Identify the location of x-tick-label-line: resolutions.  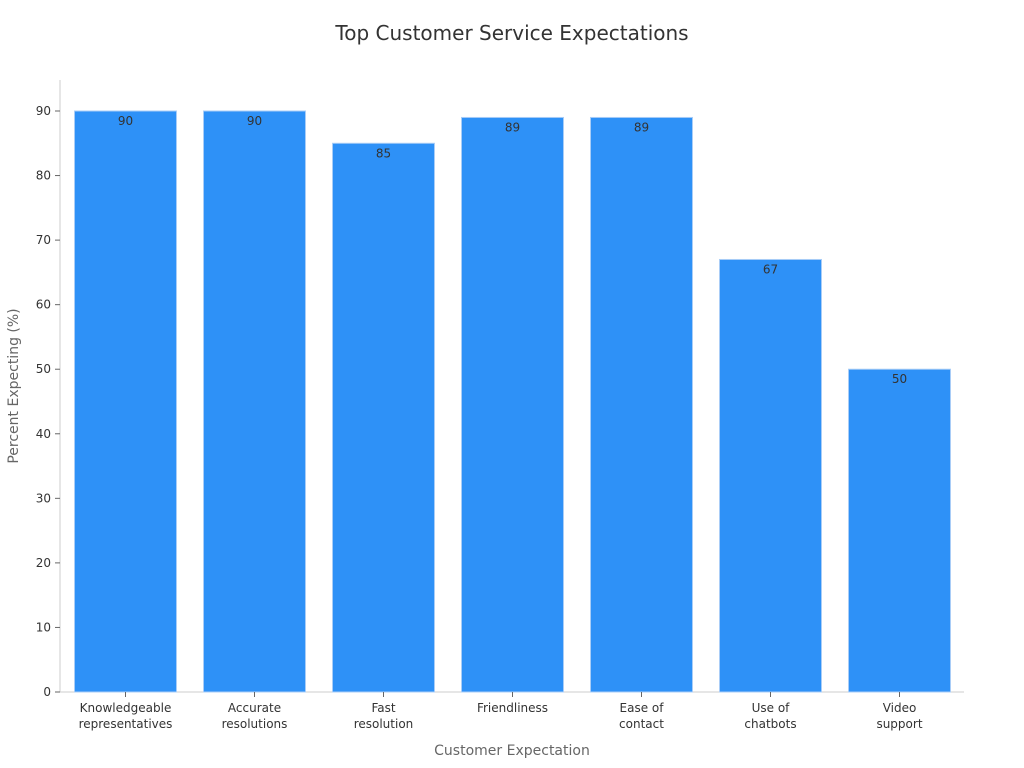
(255, 724).